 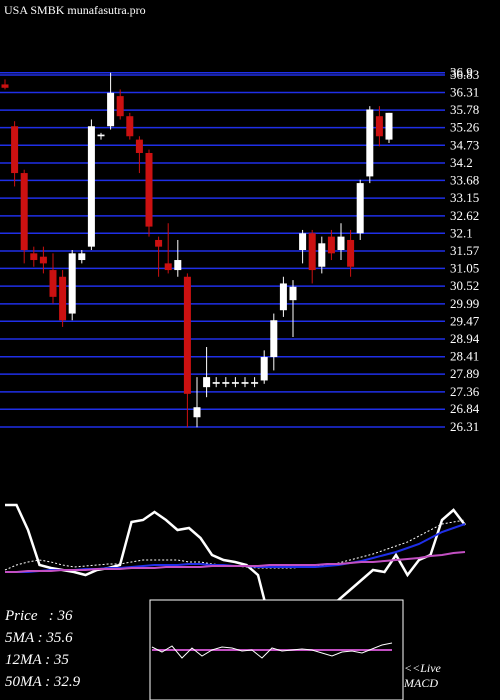 I want to click on y-tick-label: 31.57, so click(x=465, y=250).